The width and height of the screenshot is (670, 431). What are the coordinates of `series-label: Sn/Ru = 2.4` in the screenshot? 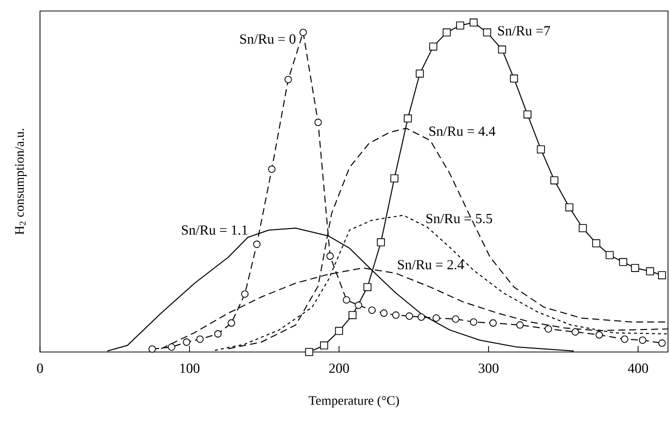 It's located at (431, 265).